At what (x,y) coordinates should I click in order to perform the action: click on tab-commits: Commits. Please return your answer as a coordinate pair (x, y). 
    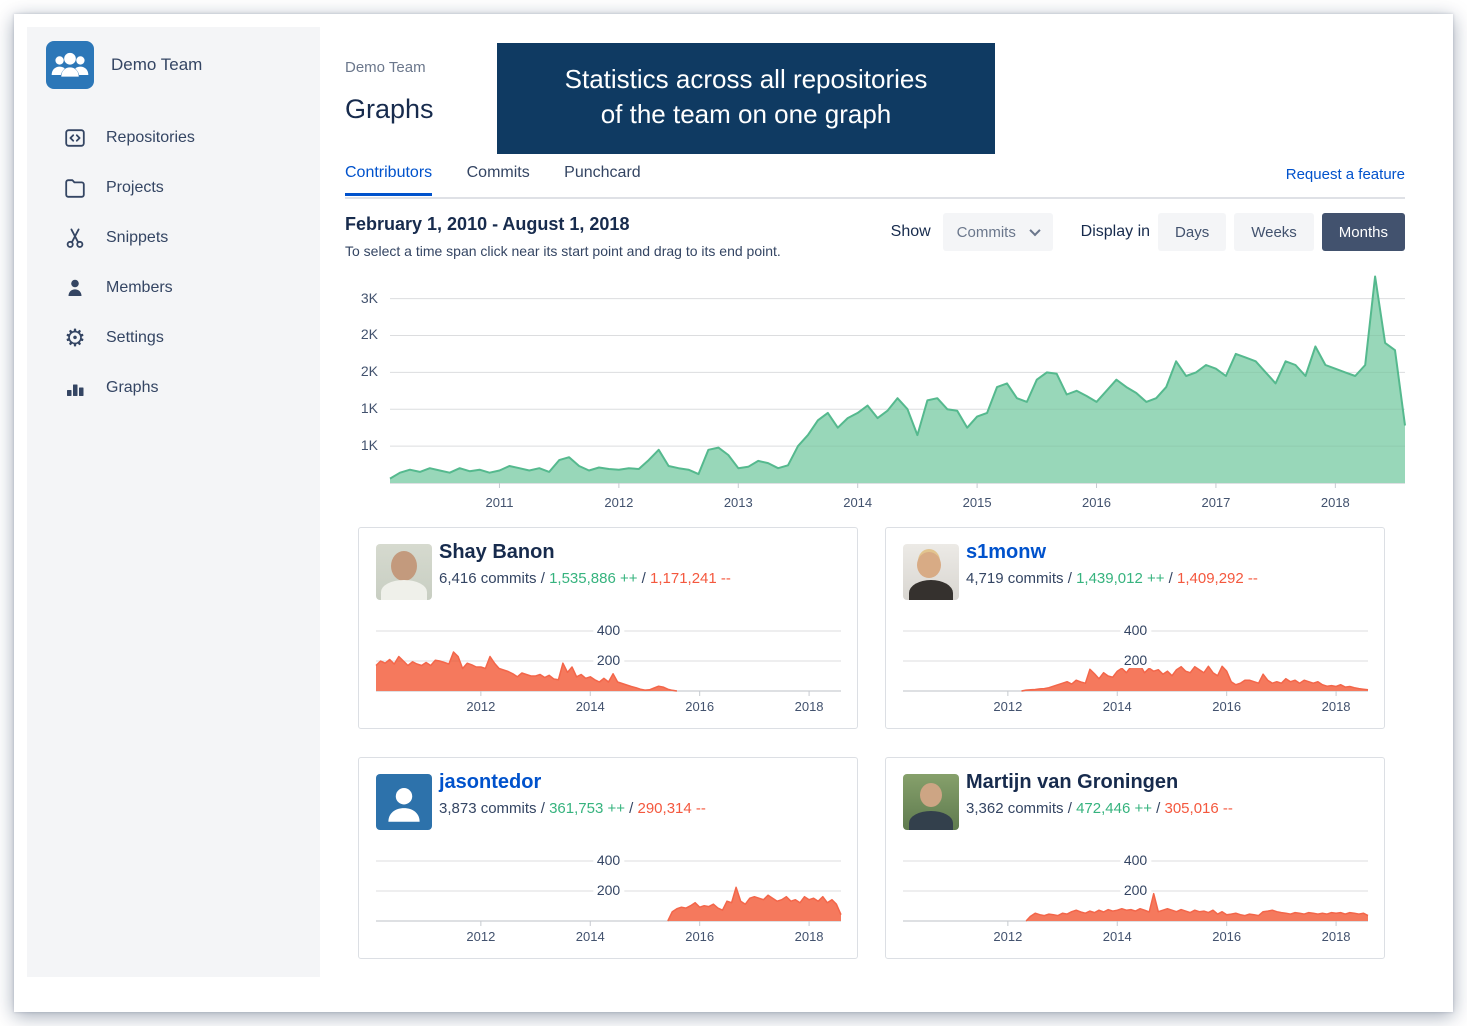
    Looking at the image, I should click on (498, 172).